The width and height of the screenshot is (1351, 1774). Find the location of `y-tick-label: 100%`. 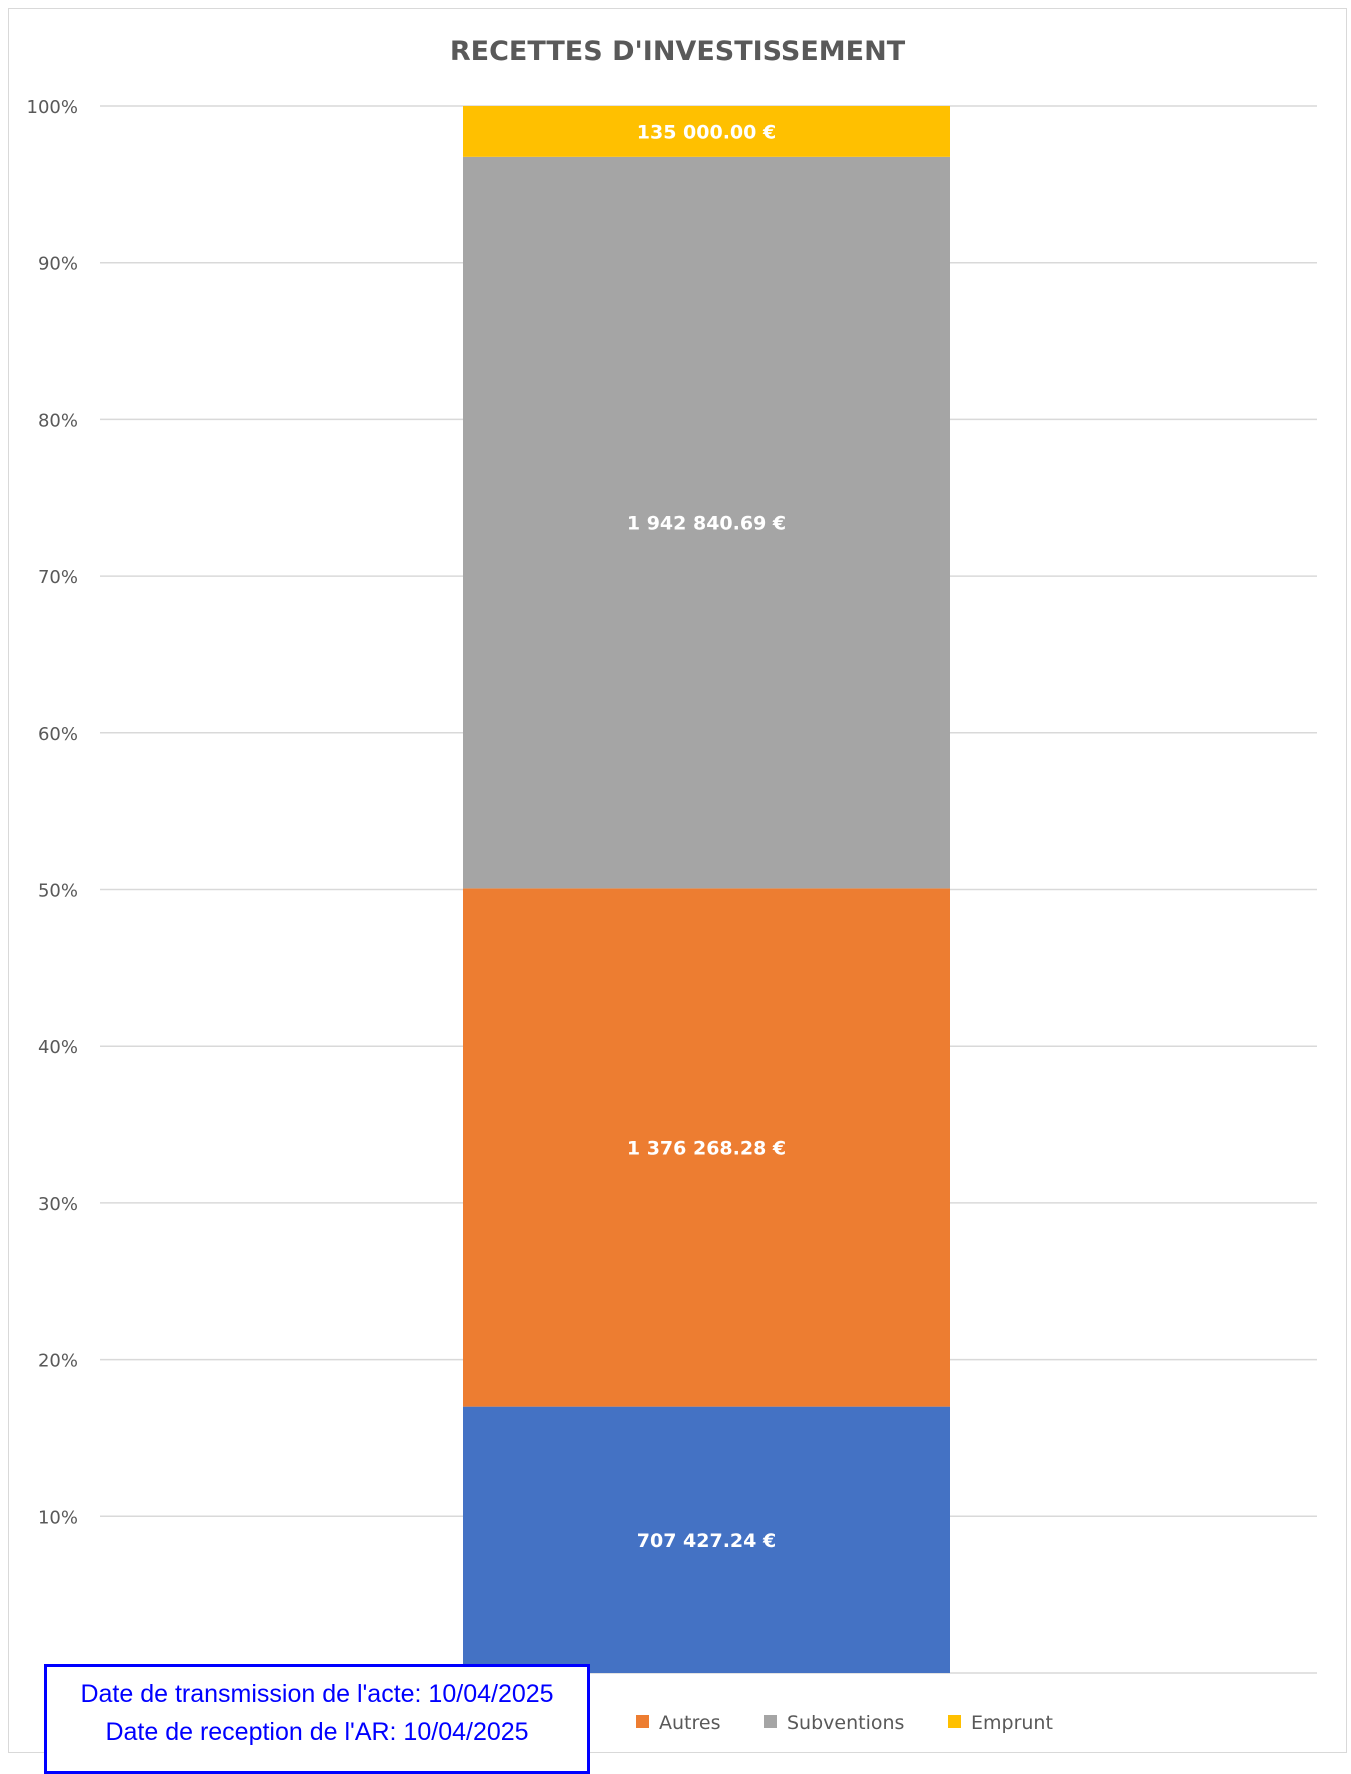

y-tick-label: 100% is located at coordinates (52, 107).